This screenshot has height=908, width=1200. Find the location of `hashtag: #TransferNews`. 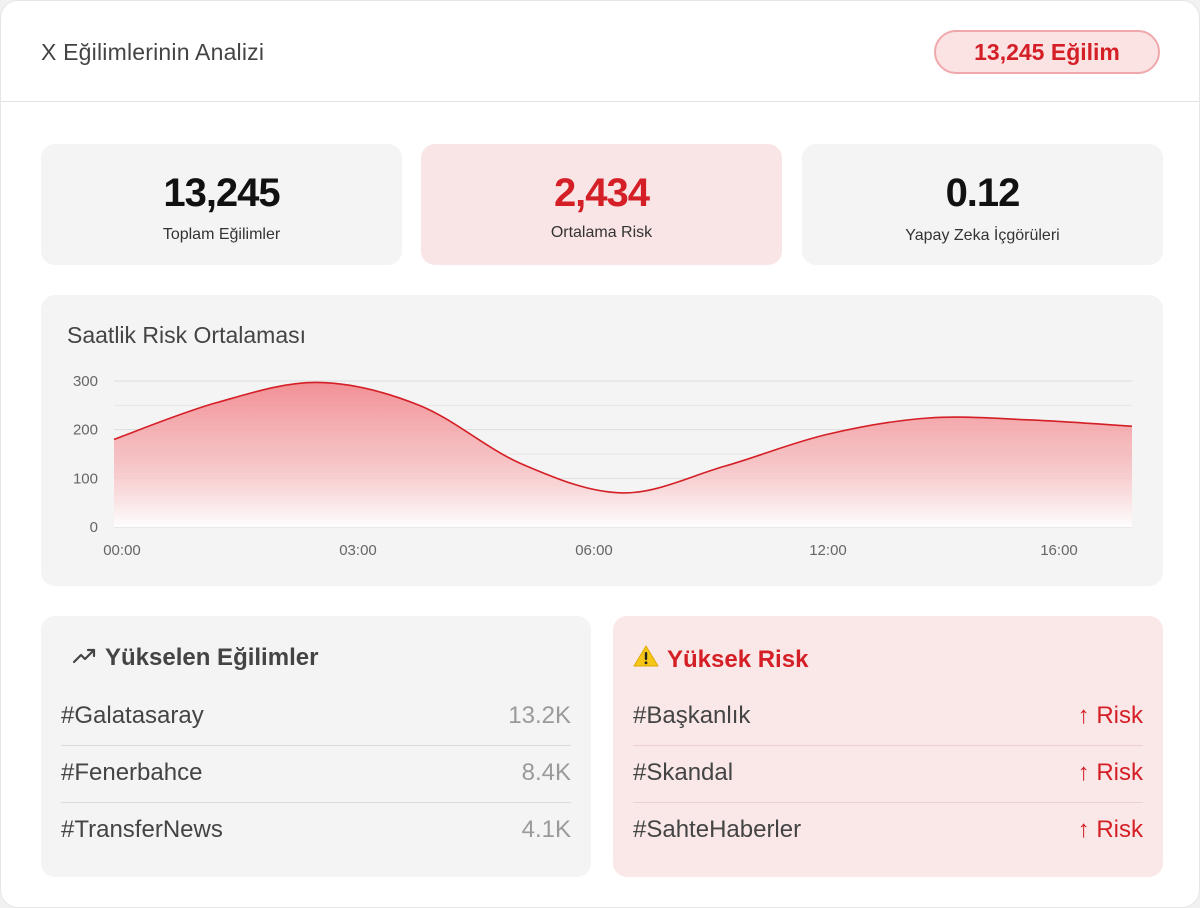

hashtag: #TransferNews is located at coordinates (142, 829).